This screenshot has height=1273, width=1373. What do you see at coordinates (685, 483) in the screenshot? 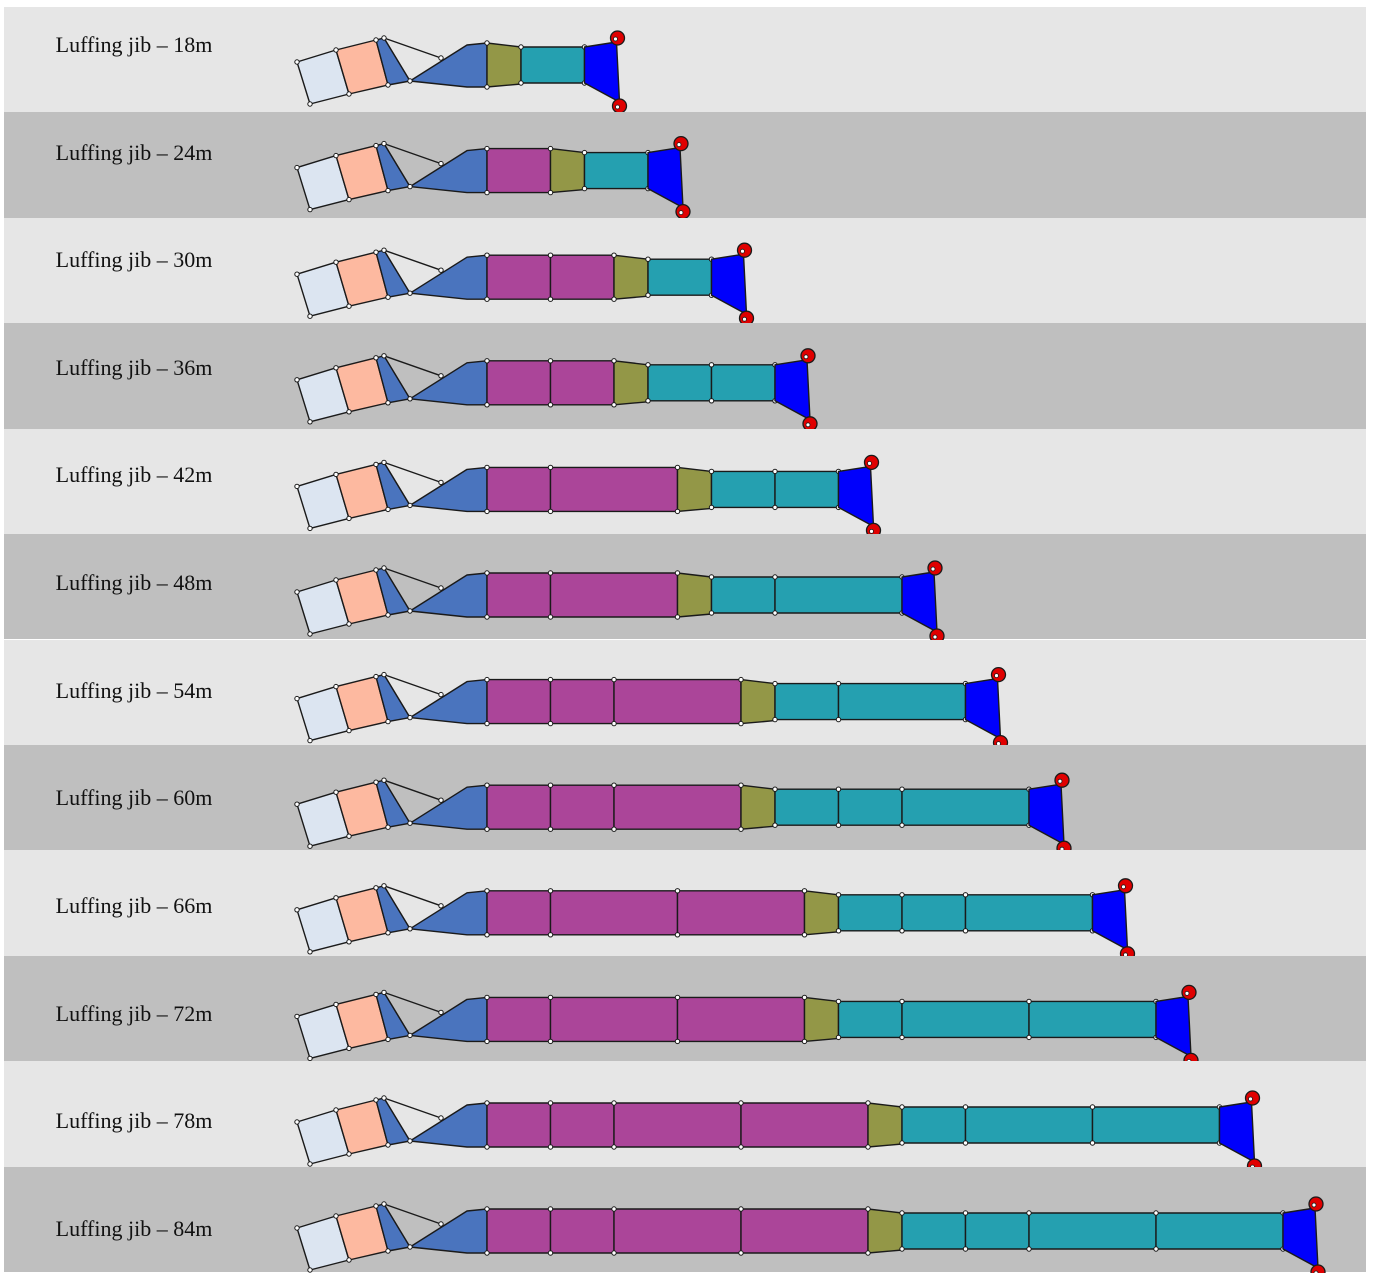
I see `jib-config-row: Luffing jib – 42m` at bounding box center [685, 483].